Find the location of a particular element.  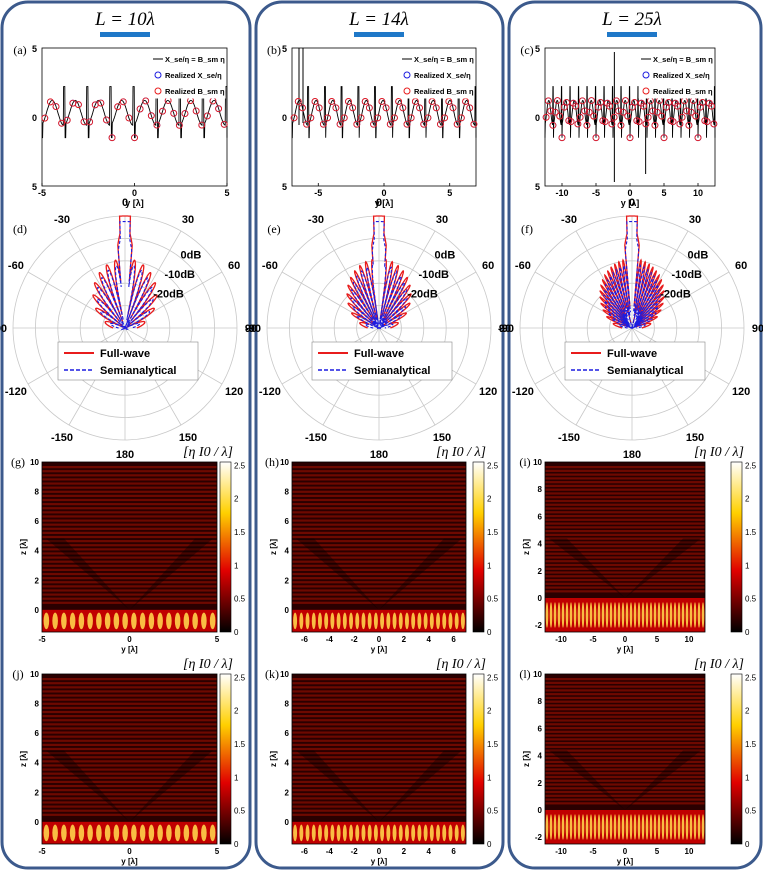

panel-label: (i) is located at coordinates (524, 462).